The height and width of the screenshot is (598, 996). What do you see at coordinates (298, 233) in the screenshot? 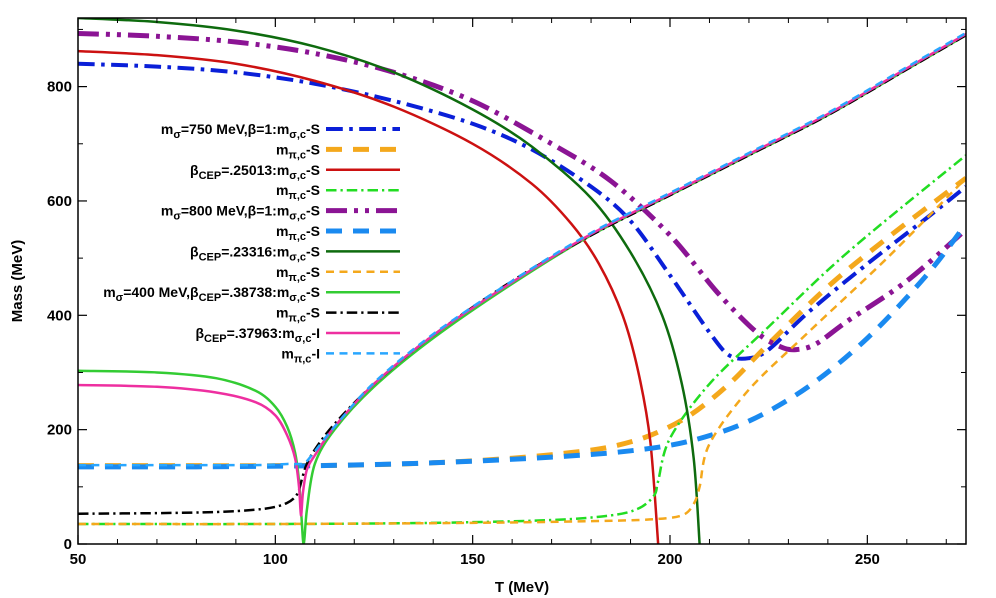
I see `legend-label-6: mπ,c​-S` at bounding box center [298, 233].